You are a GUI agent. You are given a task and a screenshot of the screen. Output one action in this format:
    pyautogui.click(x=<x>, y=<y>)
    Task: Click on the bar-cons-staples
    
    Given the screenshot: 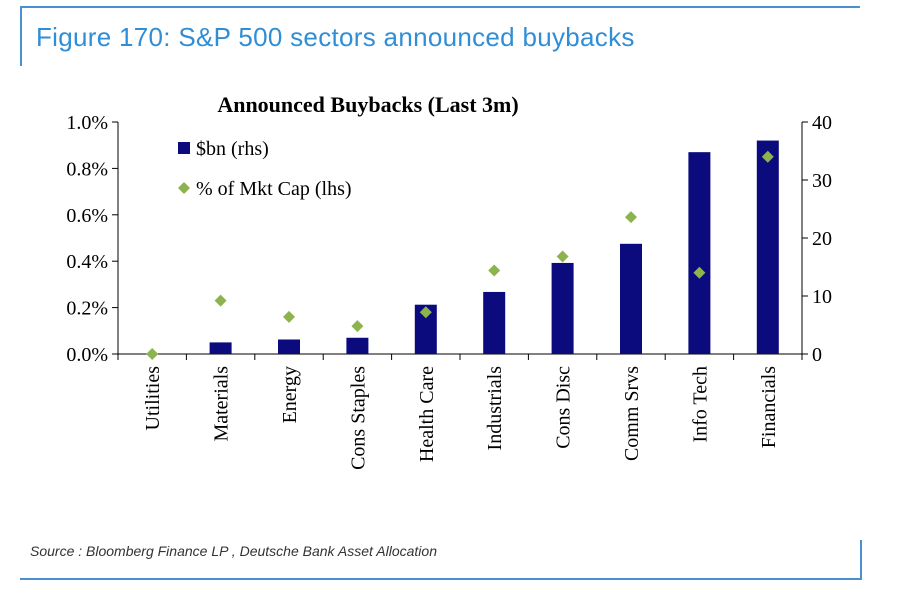 What is the action you would take?
    pyautogui.click(x=357, y=345)
    